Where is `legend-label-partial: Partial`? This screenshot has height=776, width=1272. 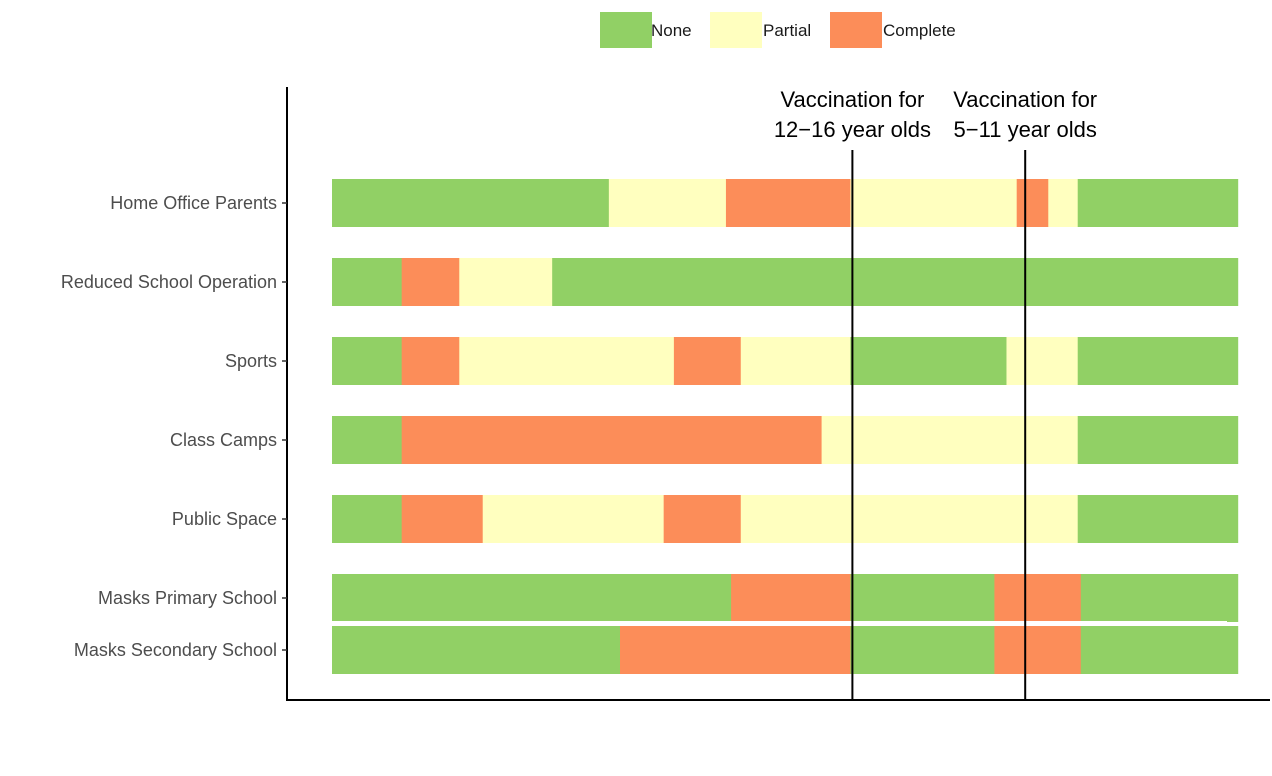 legend-label-partial: Partial is located at coordinates (787, 30).